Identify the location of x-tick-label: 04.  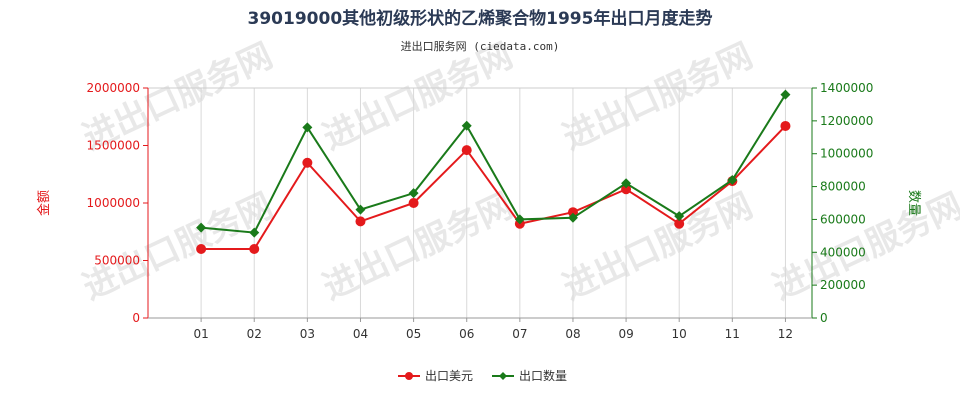
(360, 334).